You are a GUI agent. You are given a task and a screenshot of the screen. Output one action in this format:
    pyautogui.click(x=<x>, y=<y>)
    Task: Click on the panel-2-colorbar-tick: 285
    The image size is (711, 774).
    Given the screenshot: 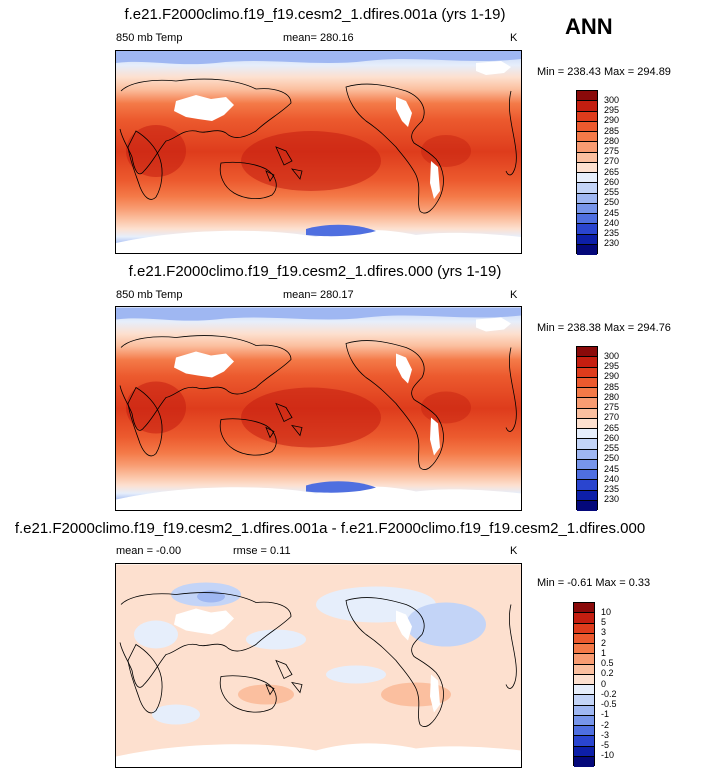 What is the action you would take?
    pyautogui.click(x=612, y=387)
    